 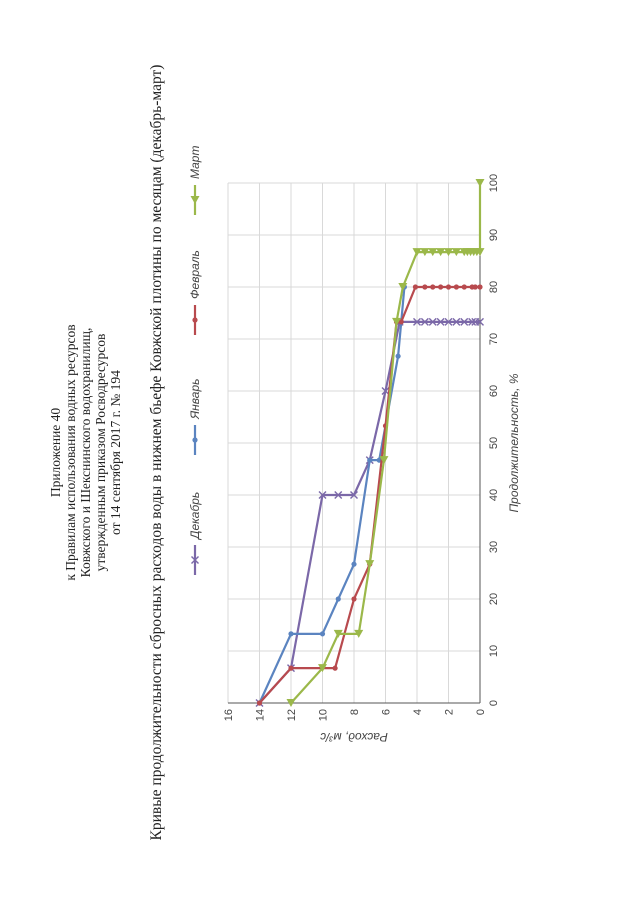 What do you see at coordinates (195, 180) in the screenshot?
I see `legend-item-mar: Март` at bounding box center [195, 180].